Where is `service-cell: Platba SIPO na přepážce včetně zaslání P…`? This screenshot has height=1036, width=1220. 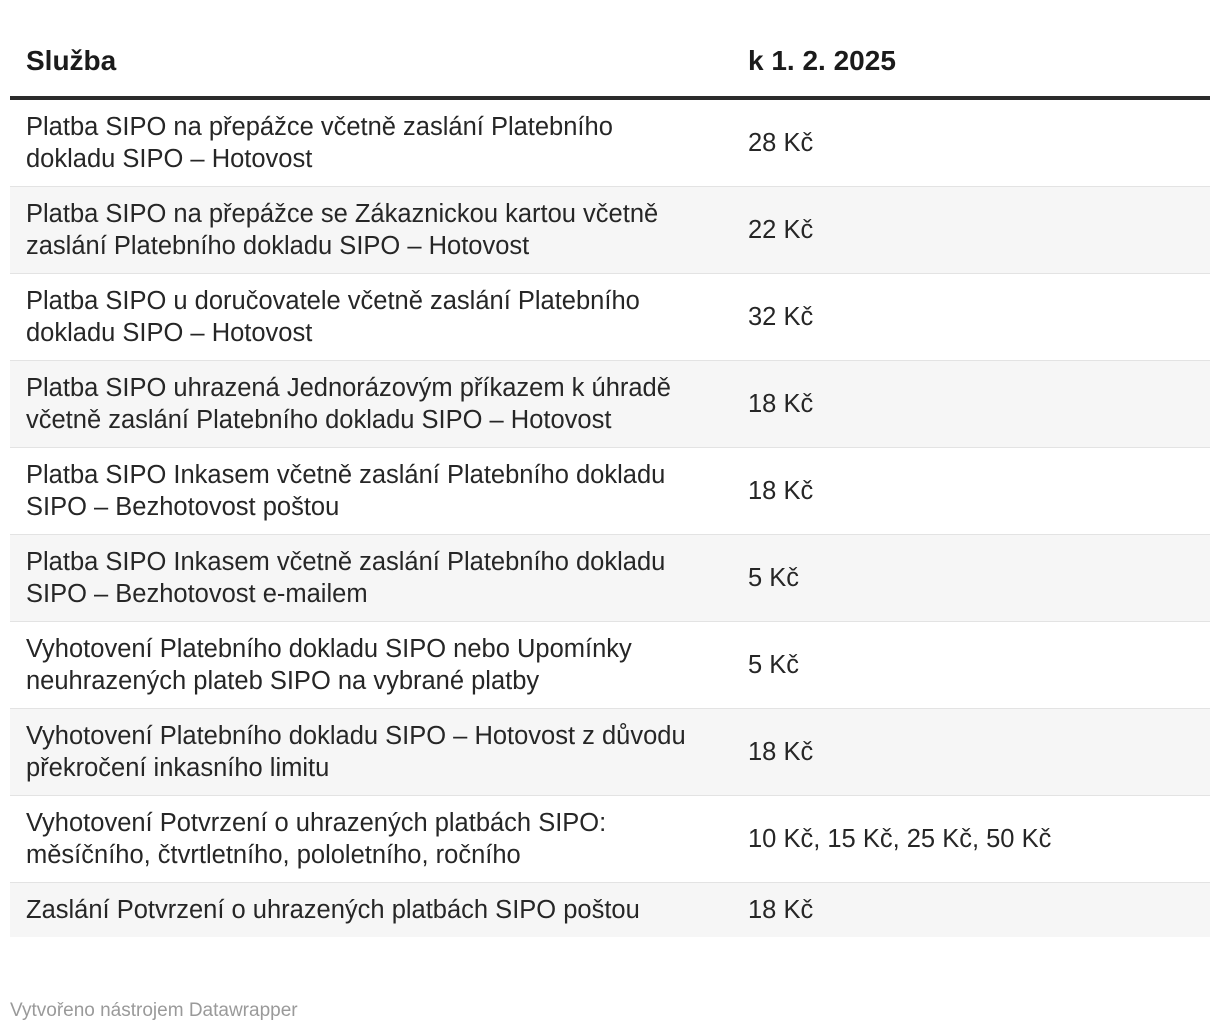
service-cell: Platba SIPO na přepážce včetně zaslání P… is located at coordinates (371, 142).